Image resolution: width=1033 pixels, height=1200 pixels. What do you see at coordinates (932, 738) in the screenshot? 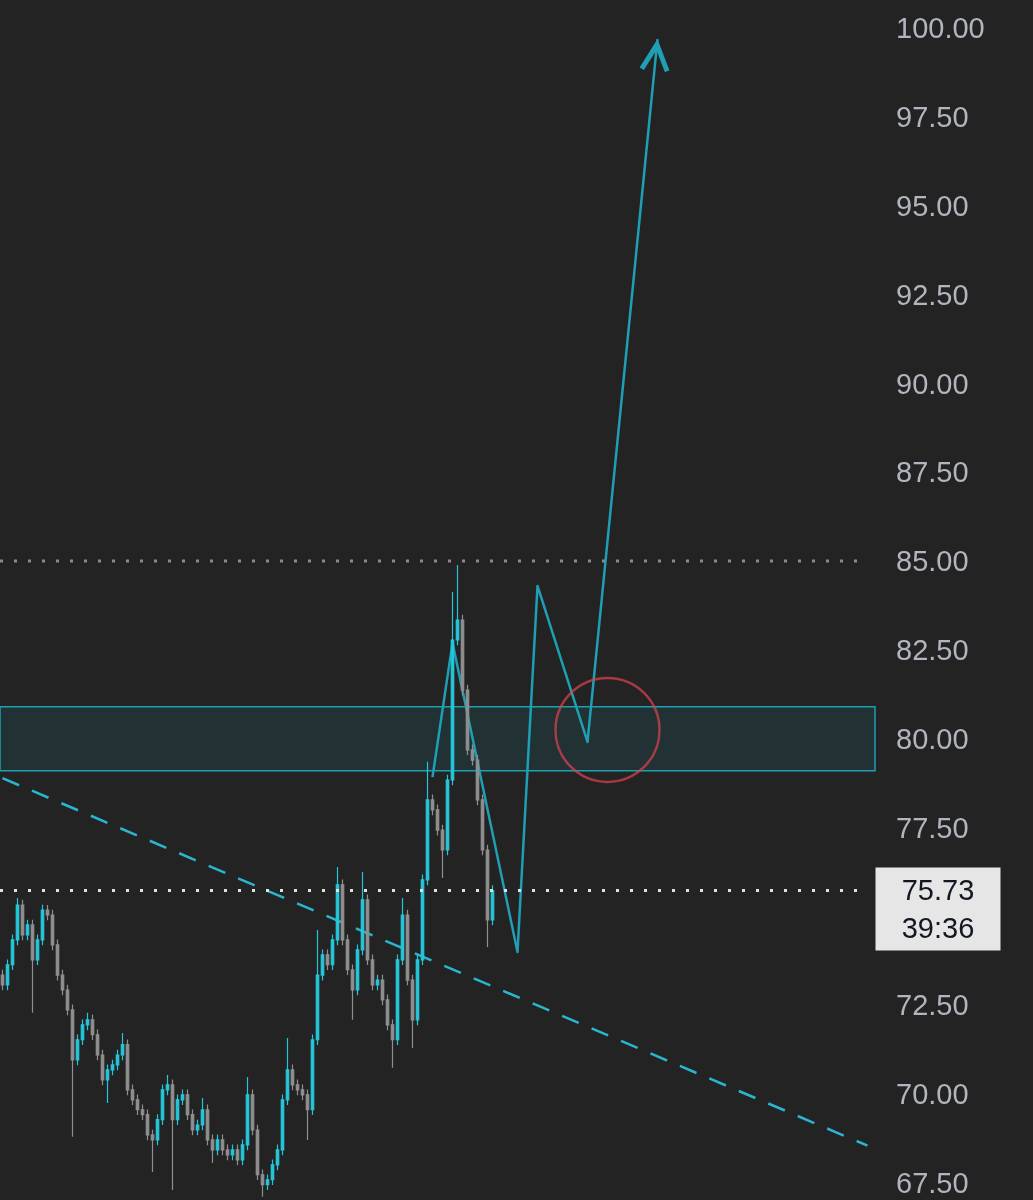
I see `y-tick-label: 80.00` at bounding box center [932, 738].